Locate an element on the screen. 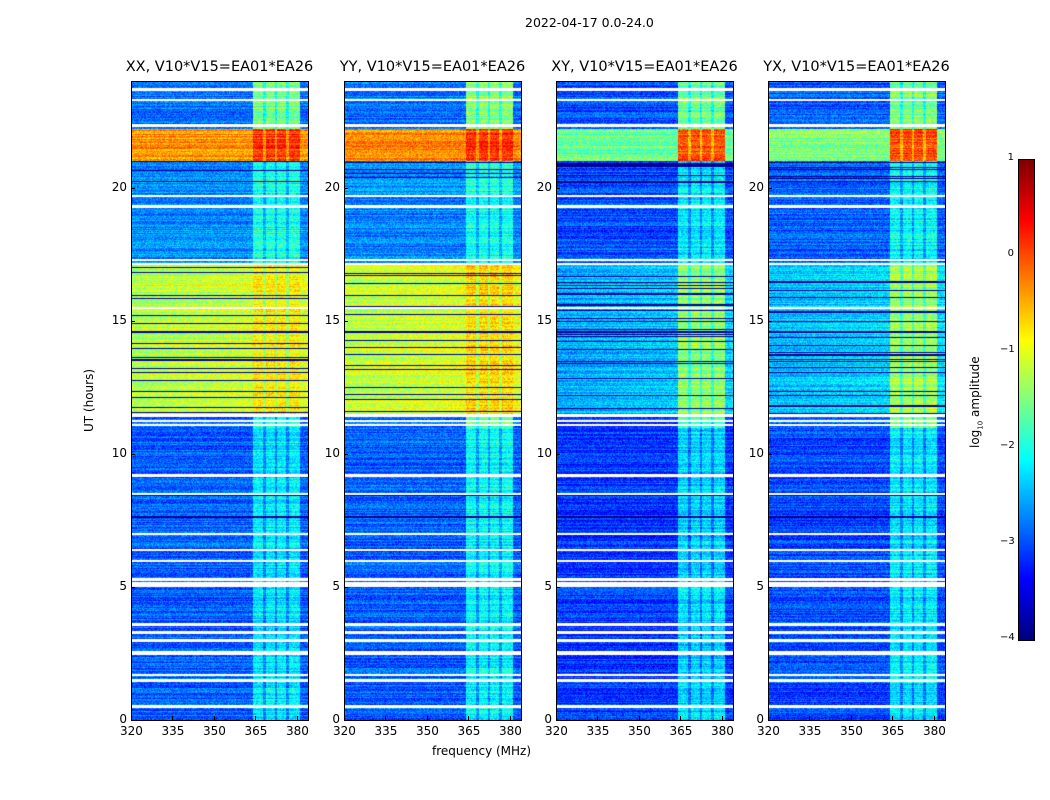  colorbar-label: log10 amplitude is located at coordinates (976, 402).